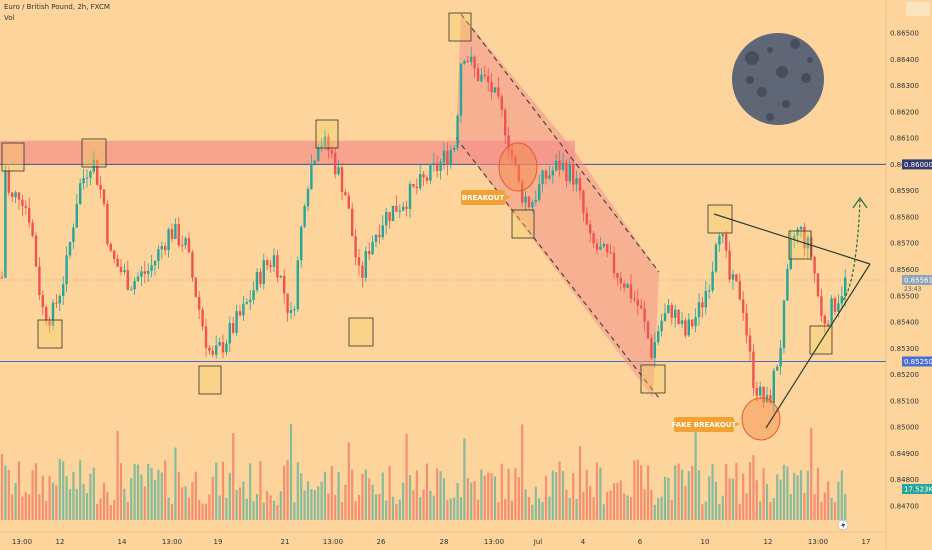  What do you see at coordinates (122, 542) in the screenshot?
I see `x-tick-label: 14` at bounding box center [122, 542].